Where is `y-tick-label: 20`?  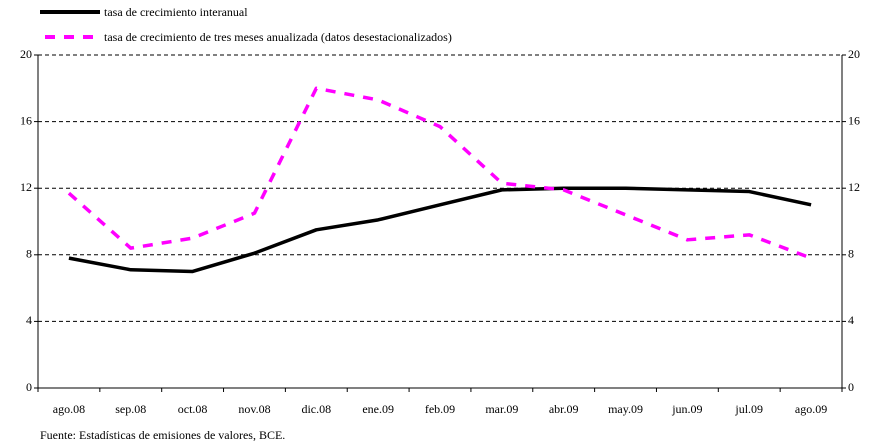
y-tick-label: 20 is located at coordinates (26, 54).